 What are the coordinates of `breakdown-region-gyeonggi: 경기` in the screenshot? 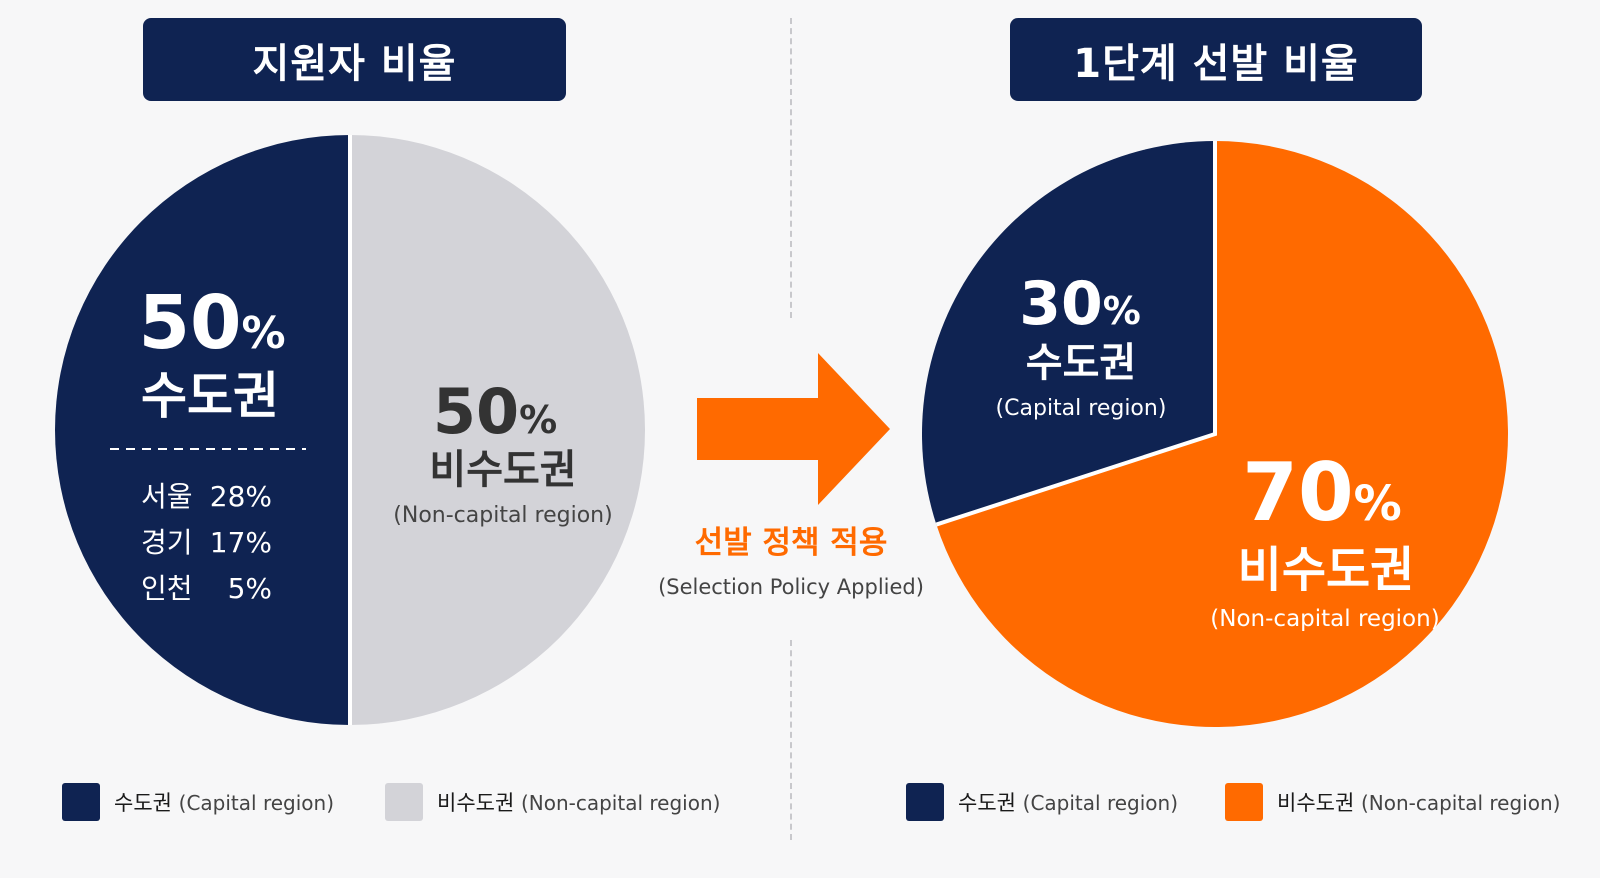 It's located at (167, 542).